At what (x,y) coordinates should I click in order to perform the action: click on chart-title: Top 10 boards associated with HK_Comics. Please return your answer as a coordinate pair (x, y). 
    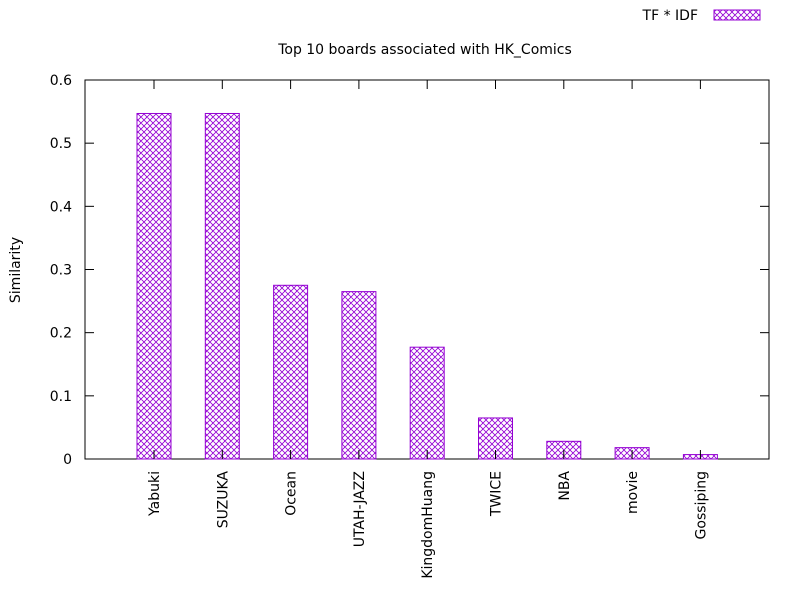
    Looking at the image, I should click on (424, 50).